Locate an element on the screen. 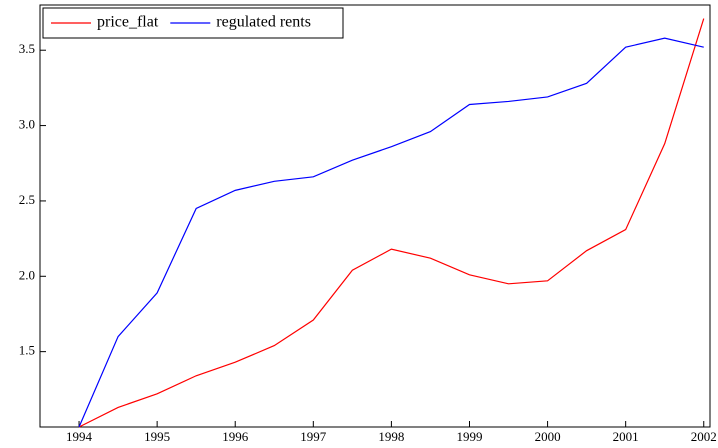  x-tick-label: 2000 is located at coordinates (548, 436).